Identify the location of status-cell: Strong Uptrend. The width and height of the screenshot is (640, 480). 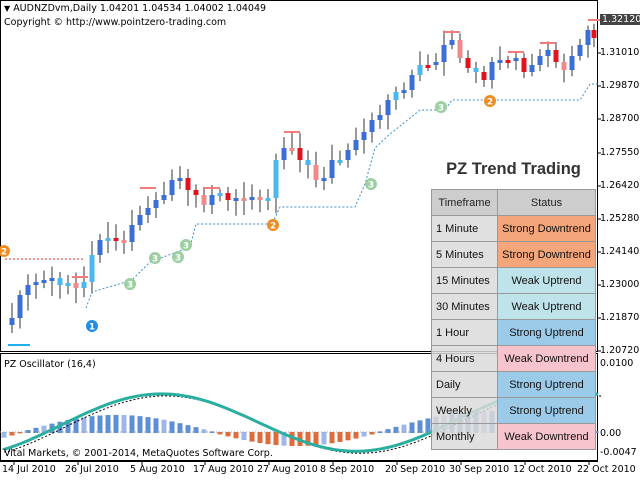
(546, 410).